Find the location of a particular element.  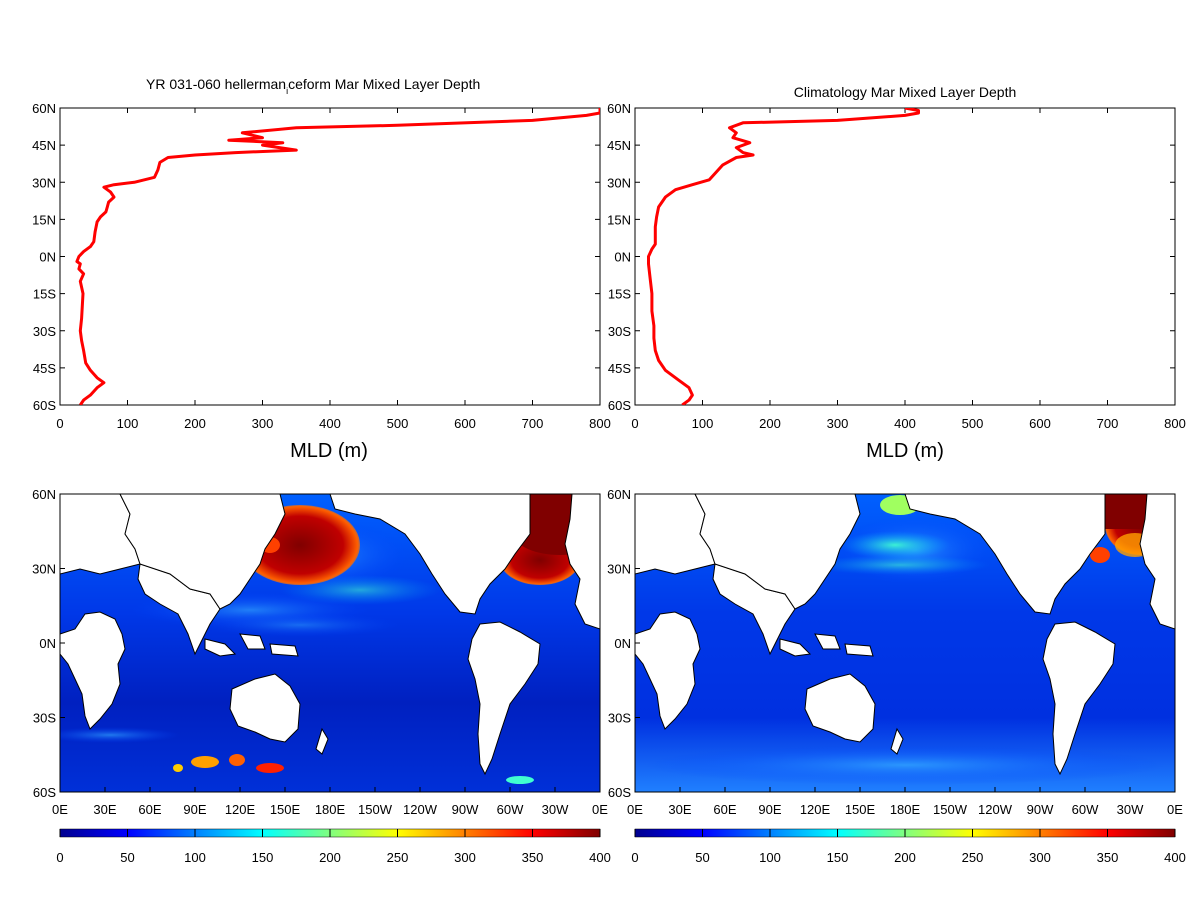

map-x-tick-label: 30E is located at coordinates (104, 809).